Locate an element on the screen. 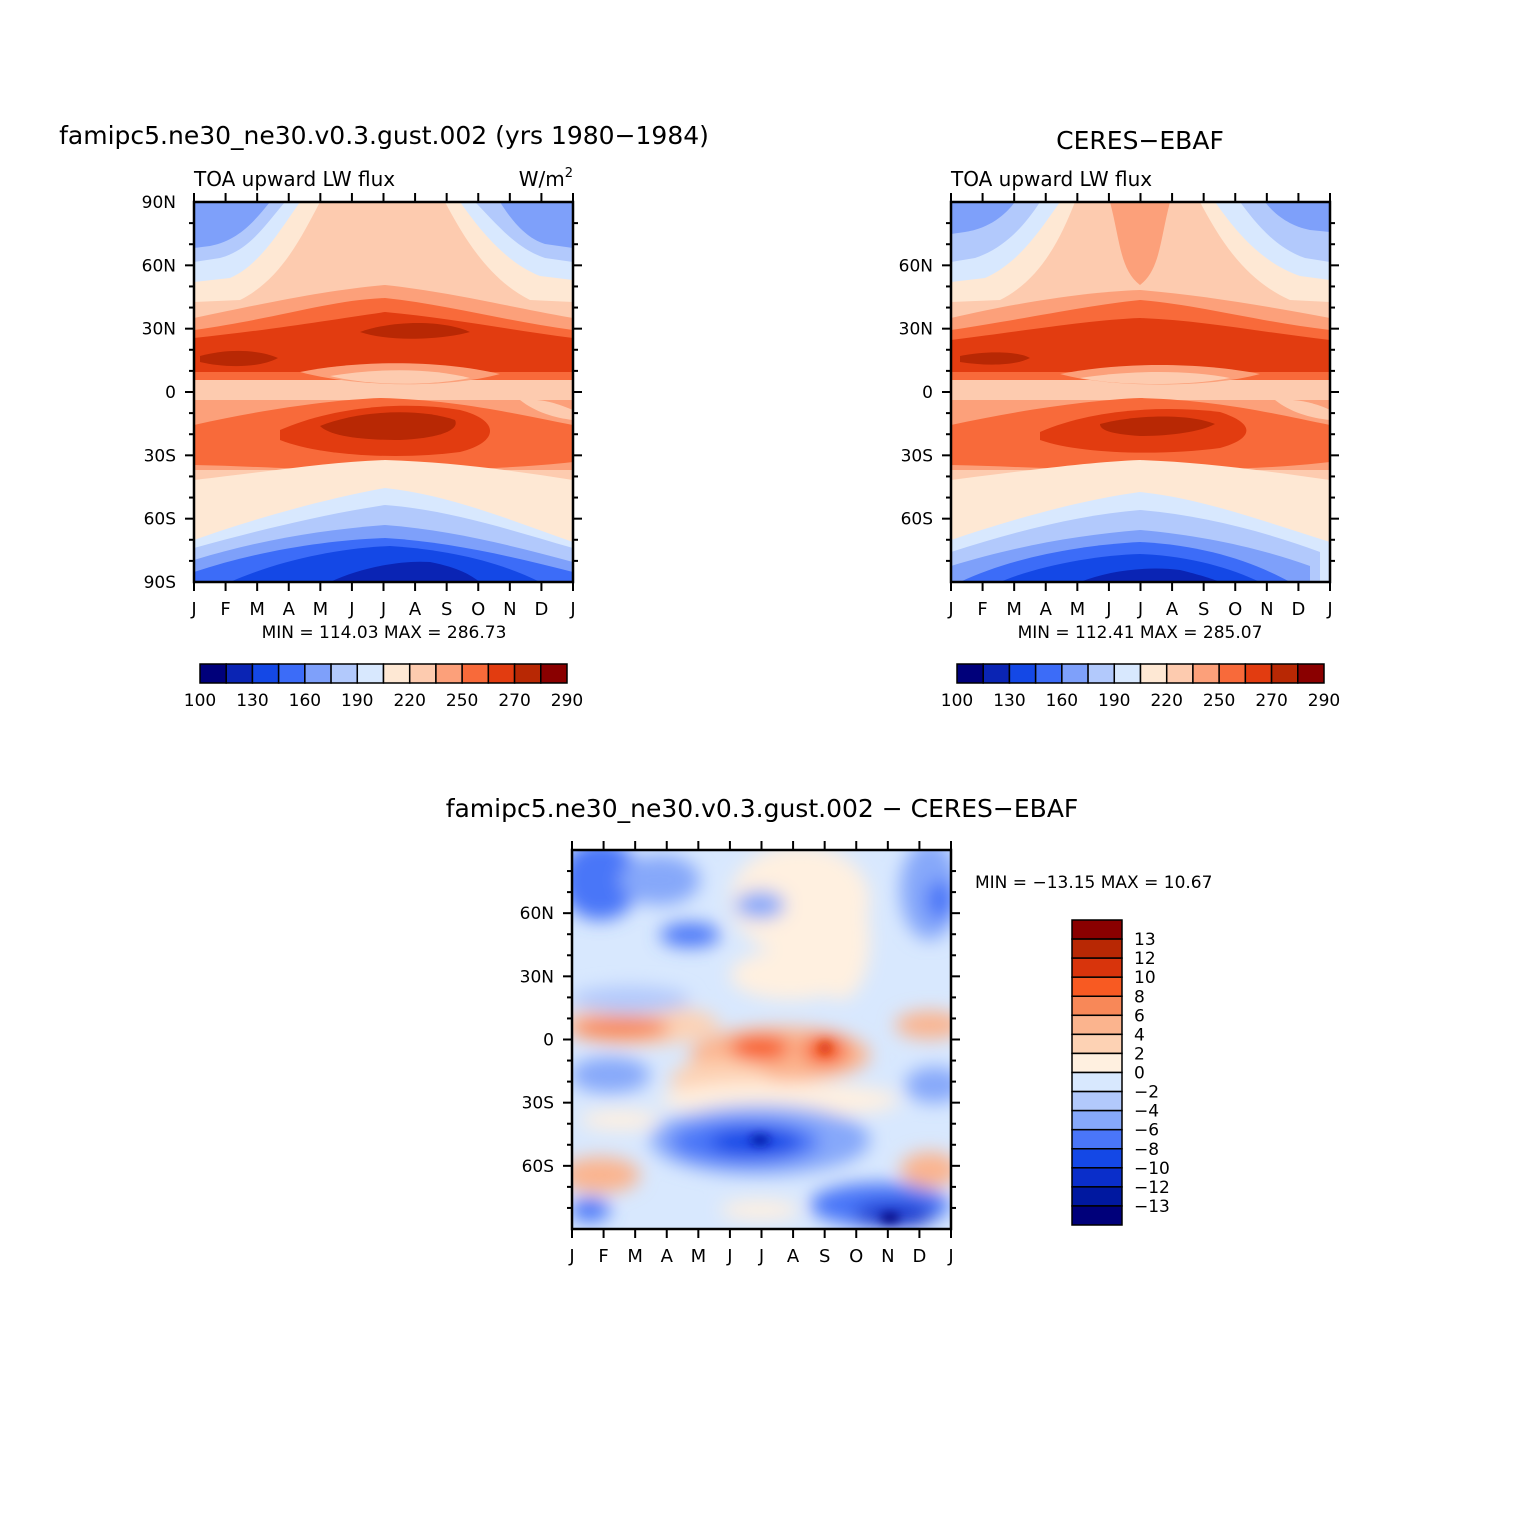  colorbar-label: 2 is located at coordinates (1139, 1054).